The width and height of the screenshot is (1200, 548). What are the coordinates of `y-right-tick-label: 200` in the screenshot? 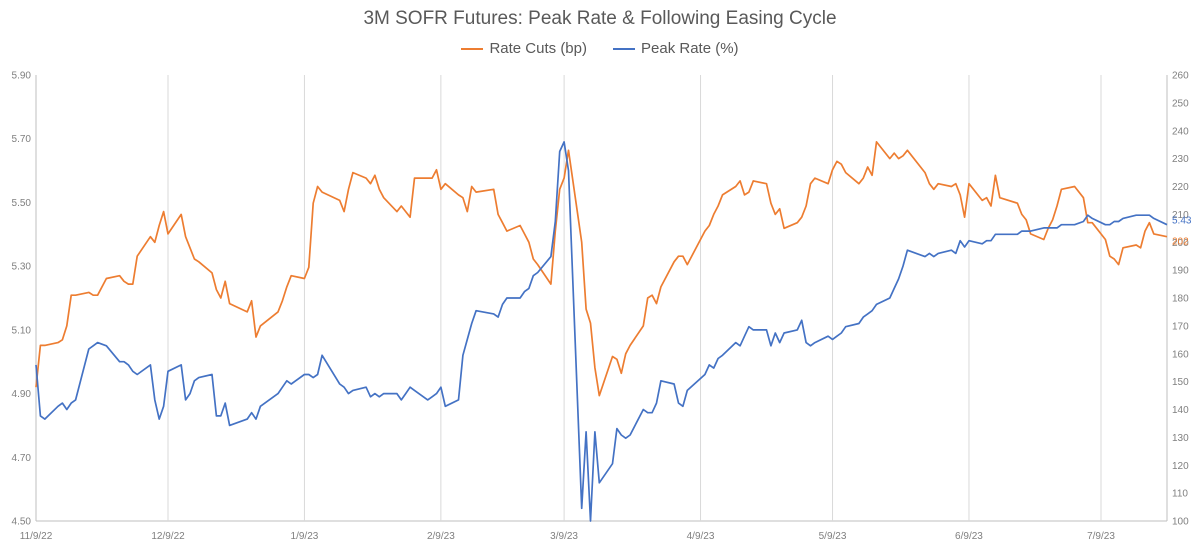 It's located at (1180, 243).